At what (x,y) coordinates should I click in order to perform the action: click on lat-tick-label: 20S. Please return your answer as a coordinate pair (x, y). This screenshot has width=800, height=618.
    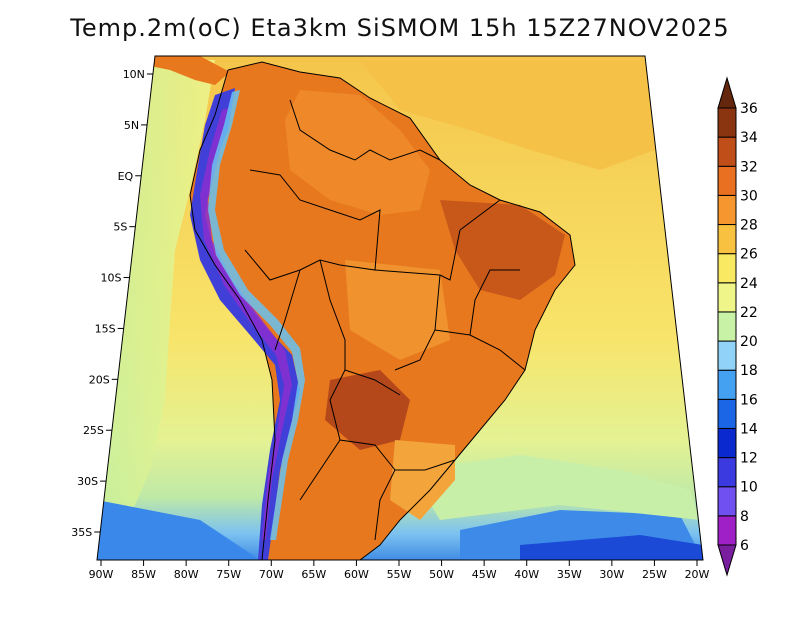
    Looking at the image, I should click on (99, 379).